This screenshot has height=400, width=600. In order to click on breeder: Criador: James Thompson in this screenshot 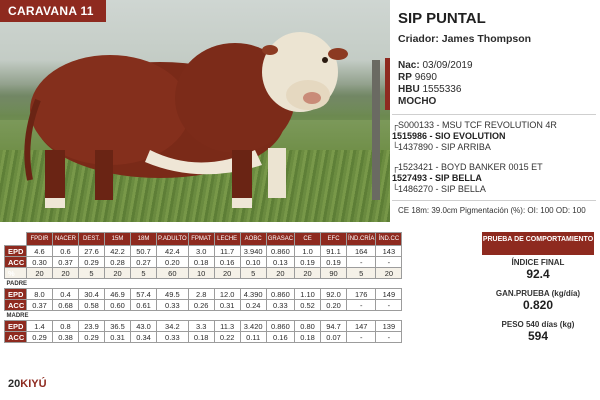, I will do `click(465, 39)`.